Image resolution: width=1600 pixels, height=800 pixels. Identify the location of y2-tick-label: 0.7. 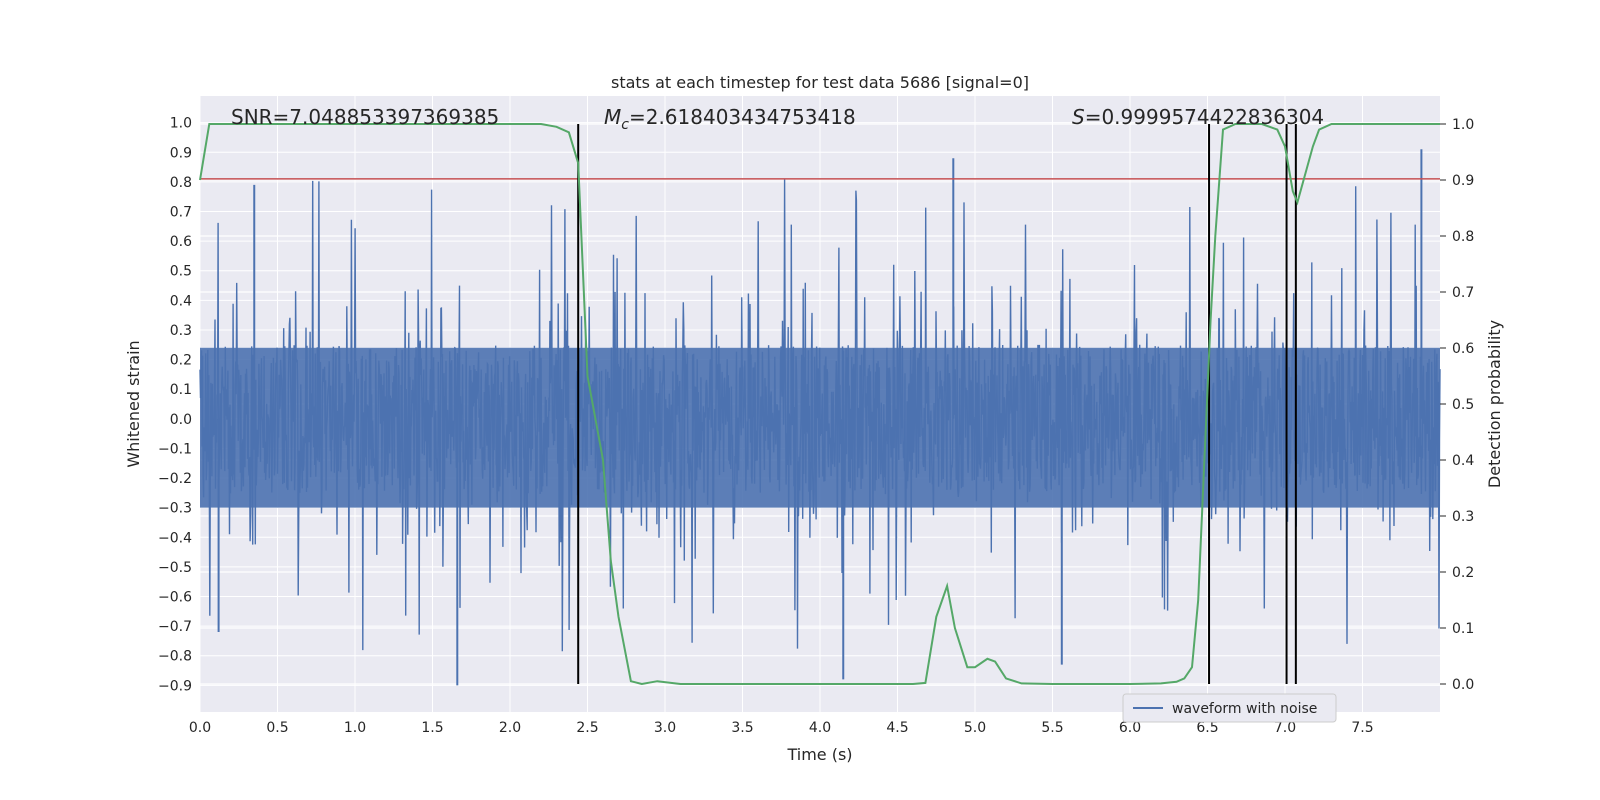
(1463, 293).